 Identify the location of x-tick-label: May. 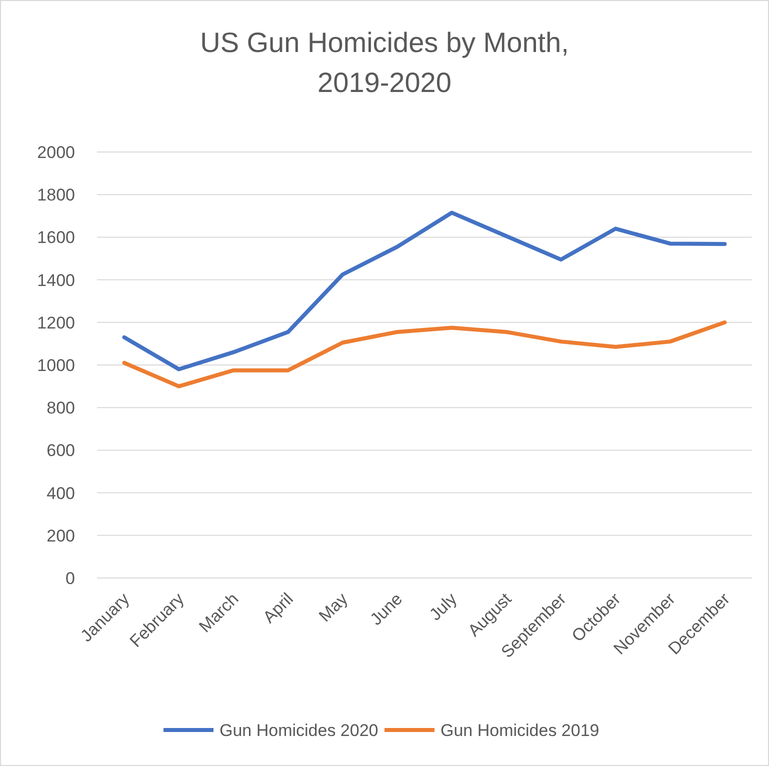
(333, 607).